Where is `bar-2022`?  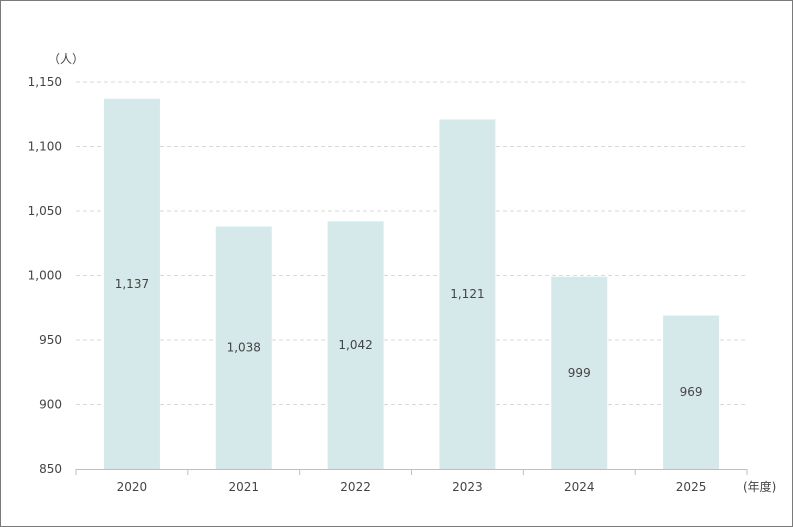
bar-2022 is located at coordinates (355, 345).